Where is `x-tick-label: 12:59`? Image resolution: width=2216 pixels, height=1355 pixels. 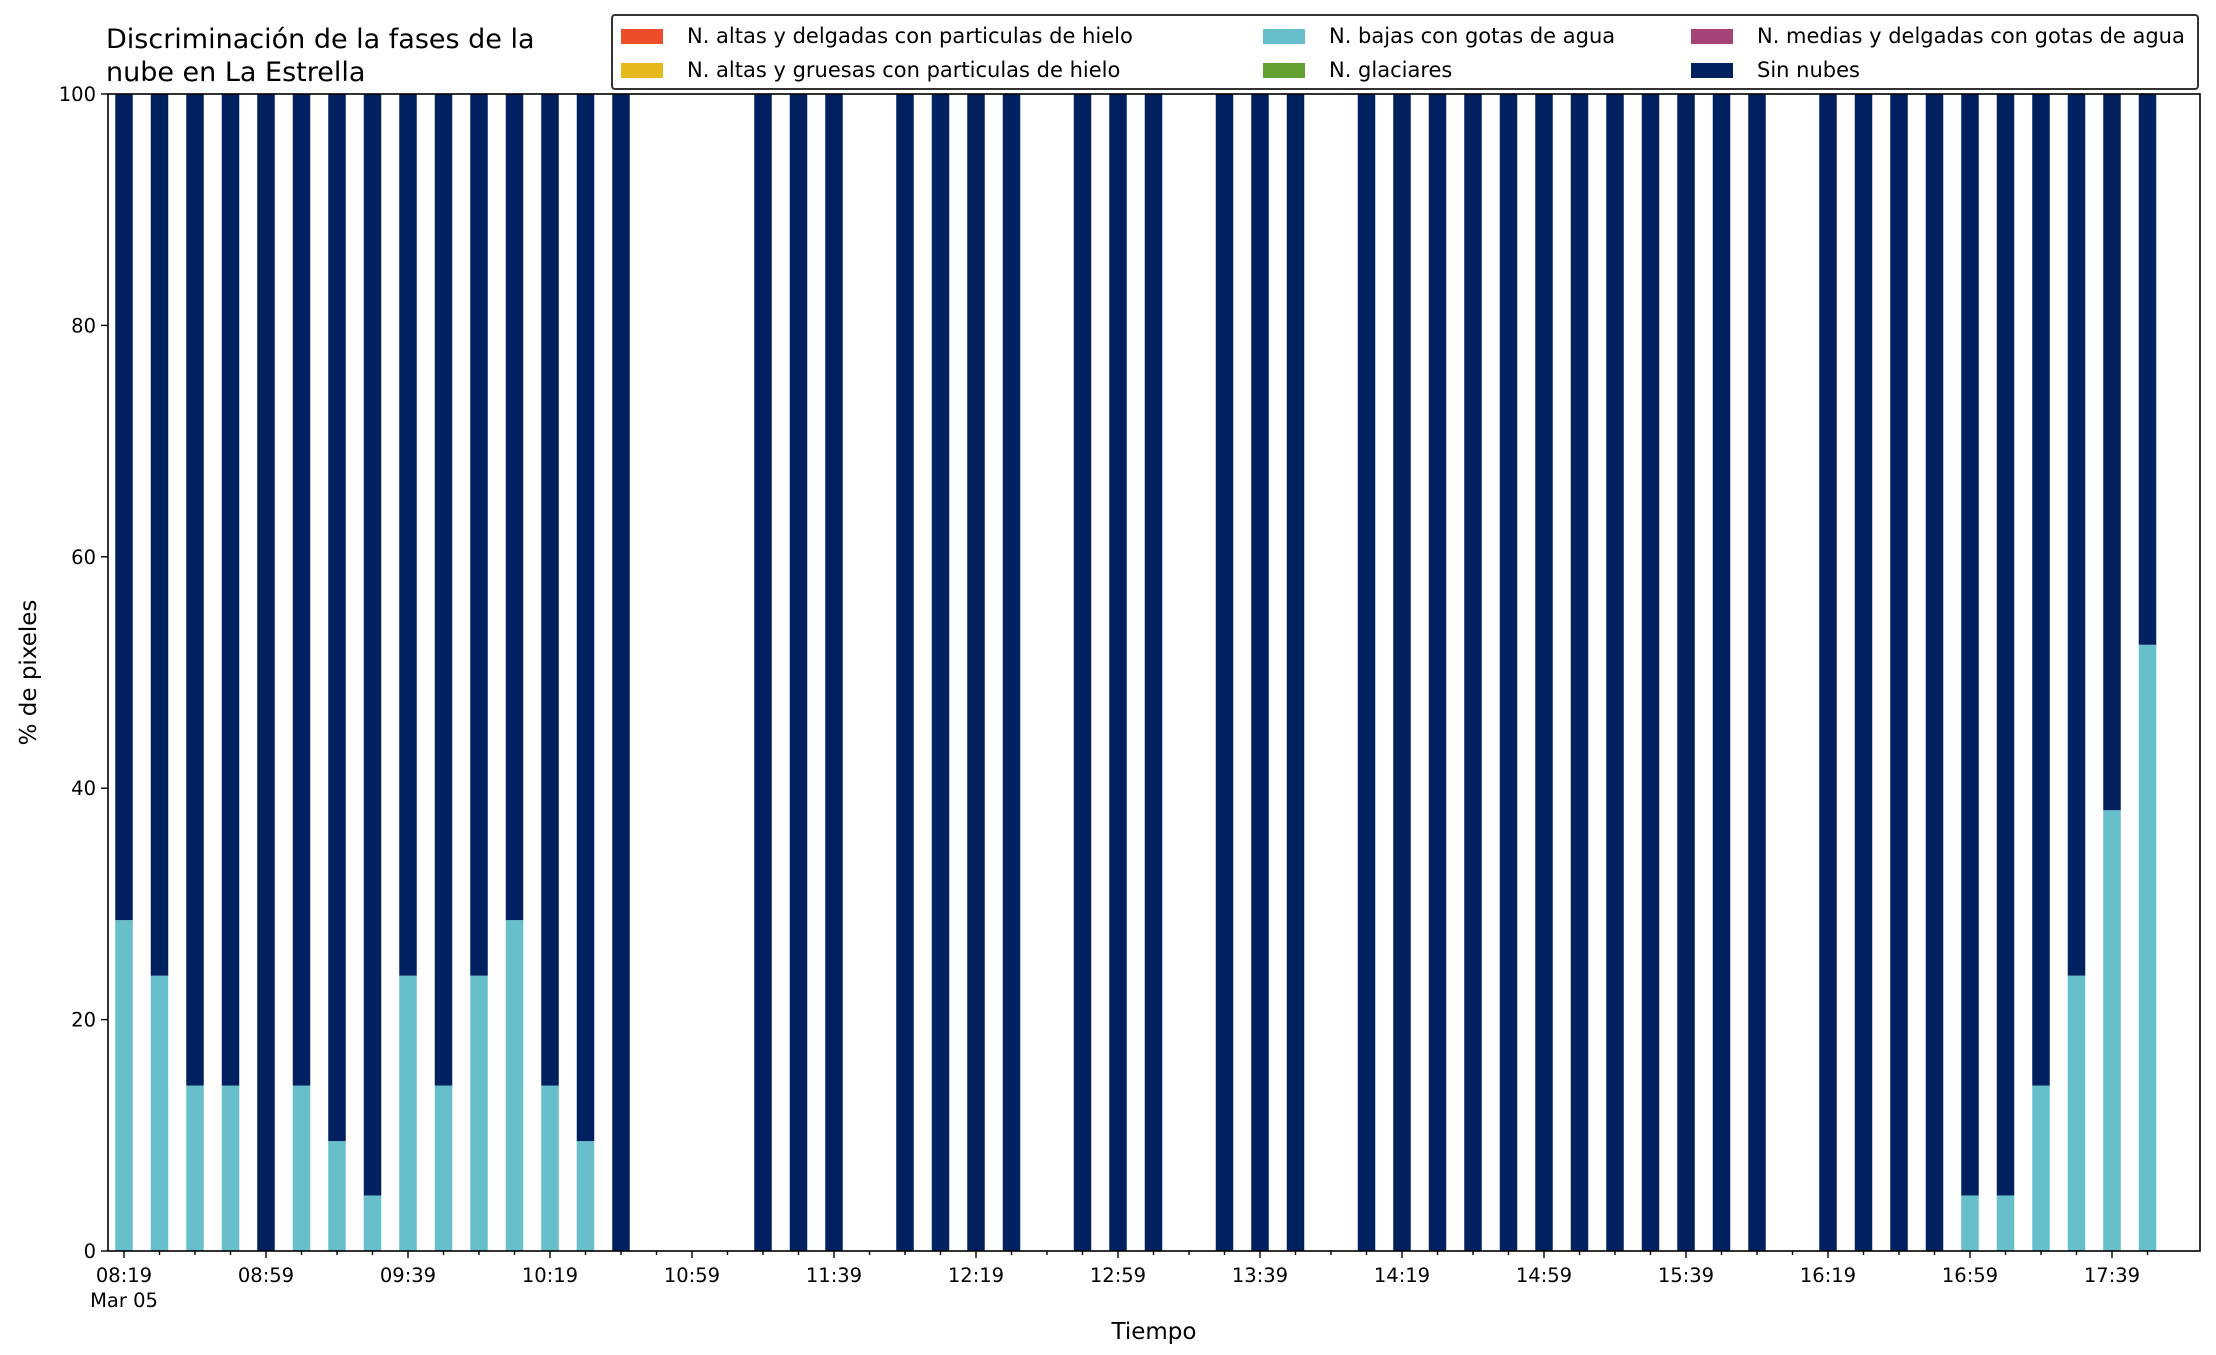
x-tick-label: 12:59 is located at coordinates (1118, 1275).